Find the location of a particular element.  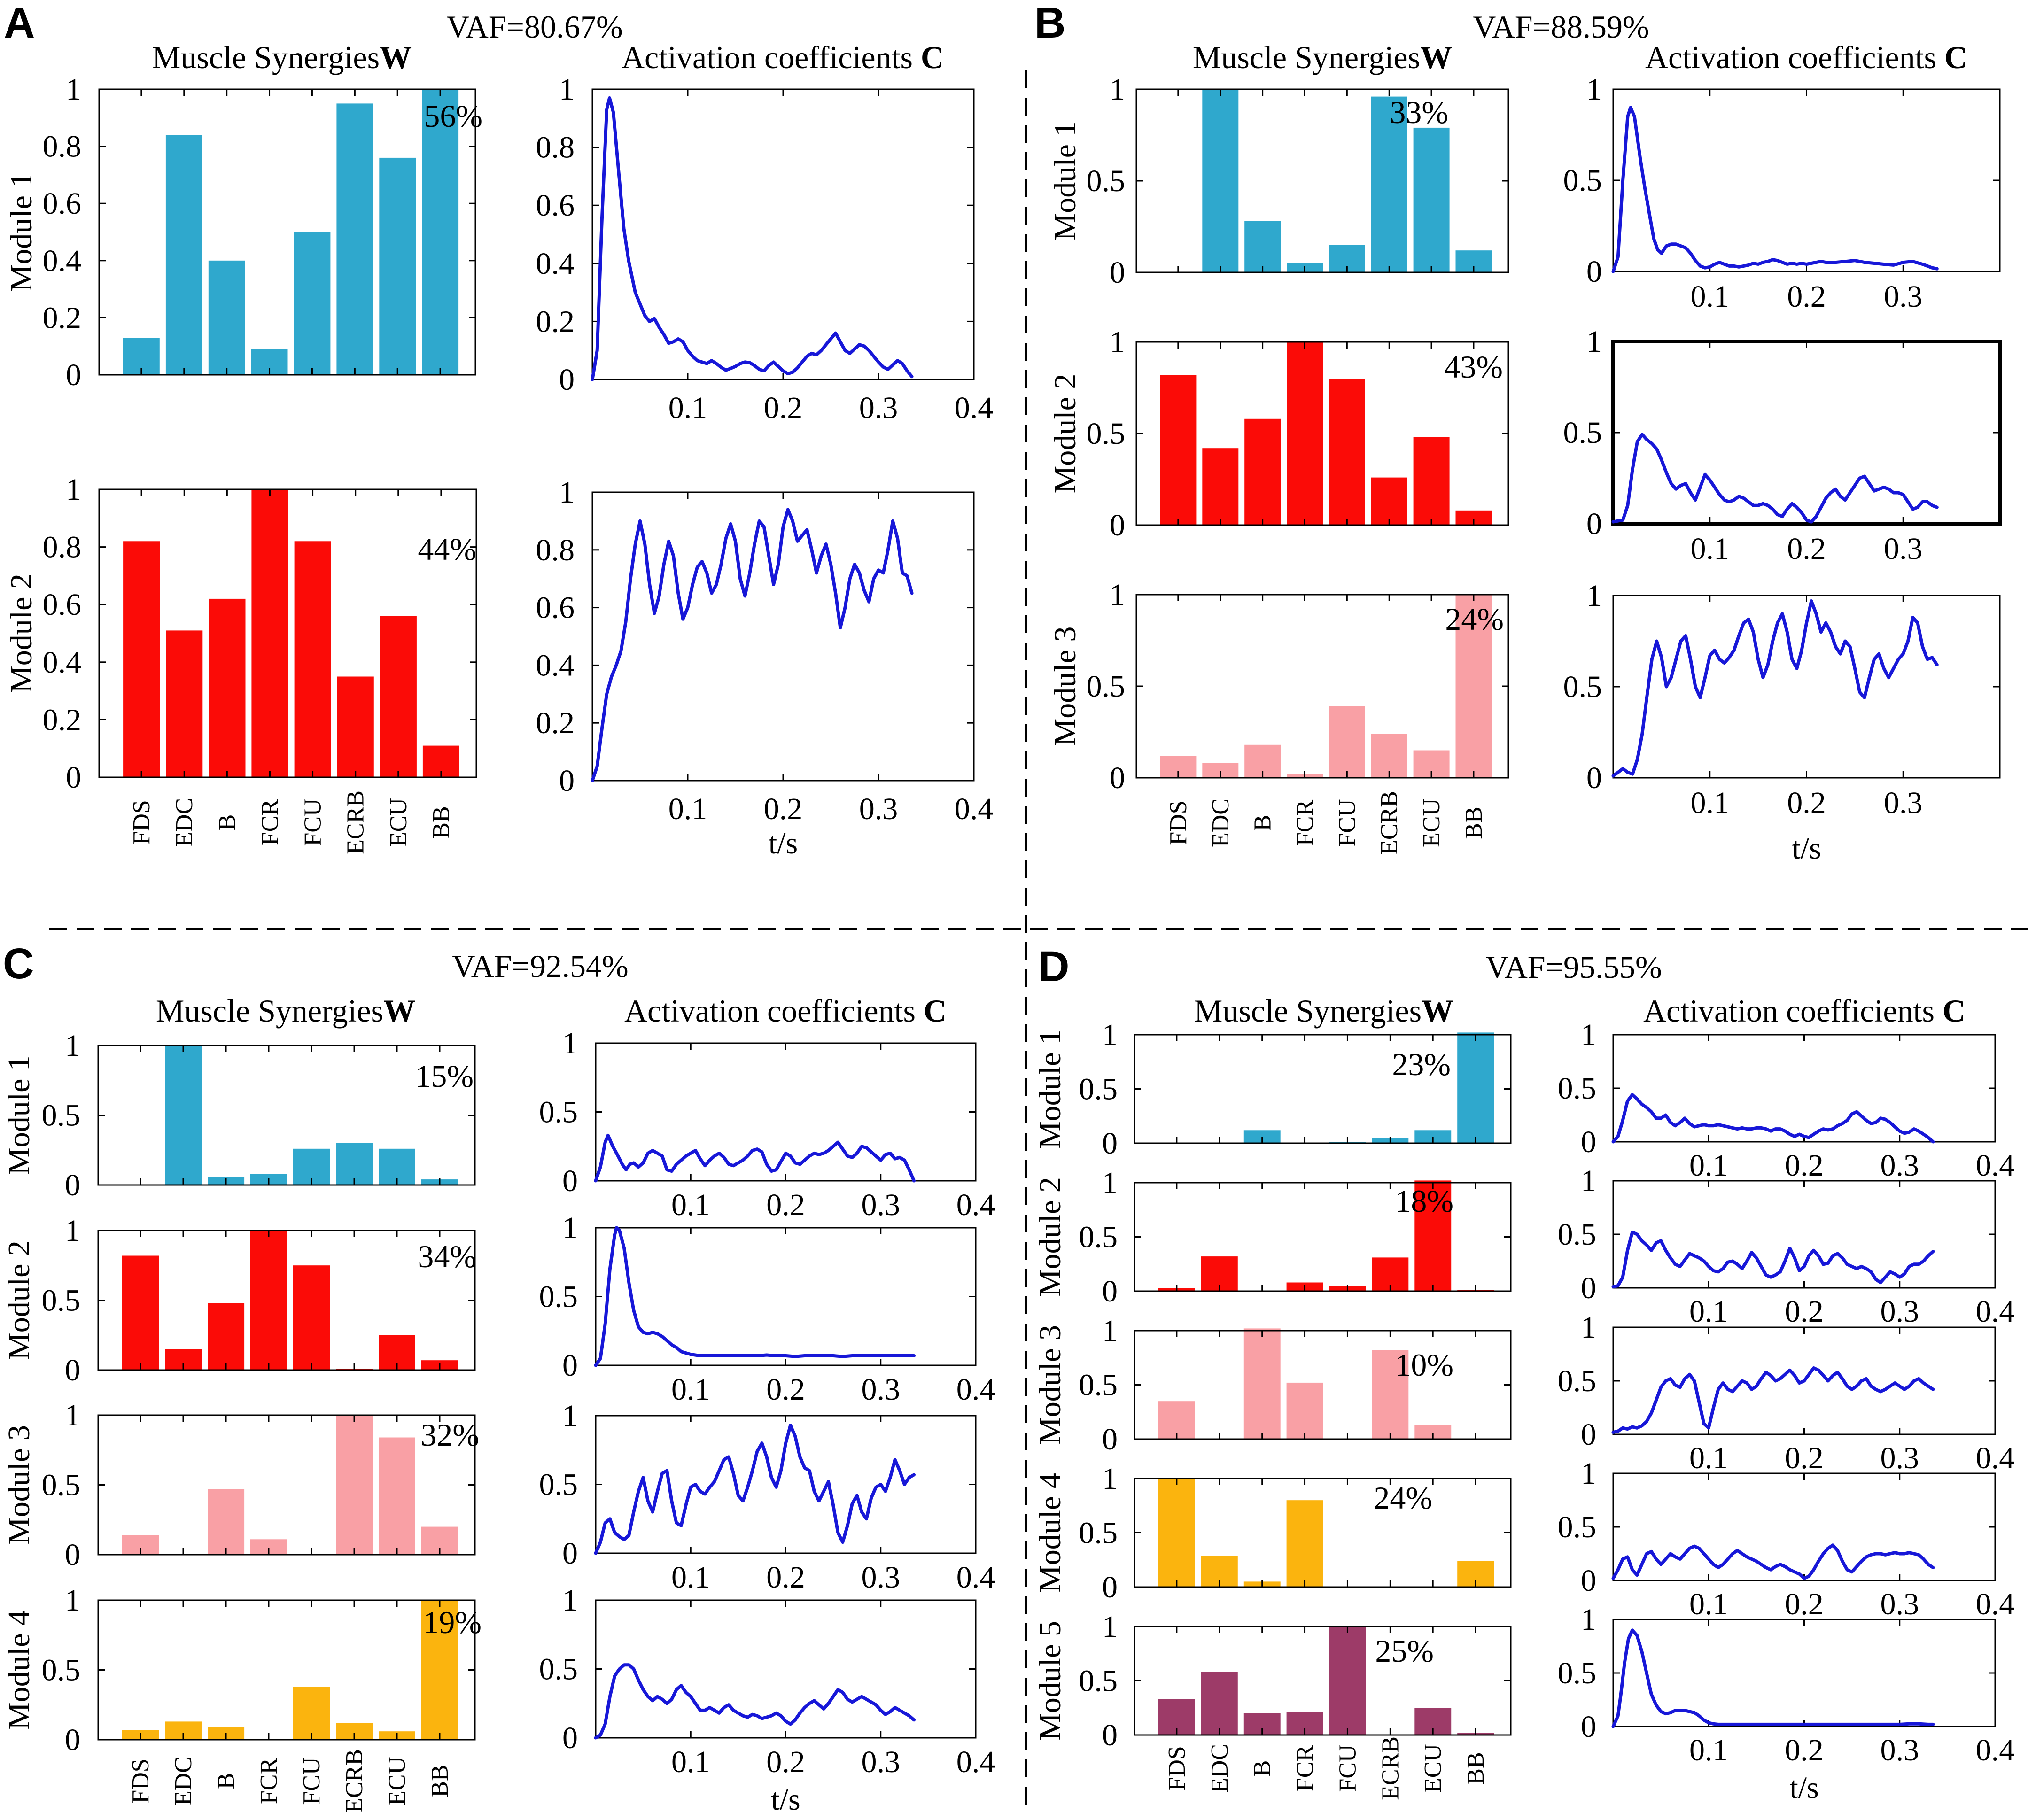

svg-text: Module 2 is located at coordinates (19, 1300).